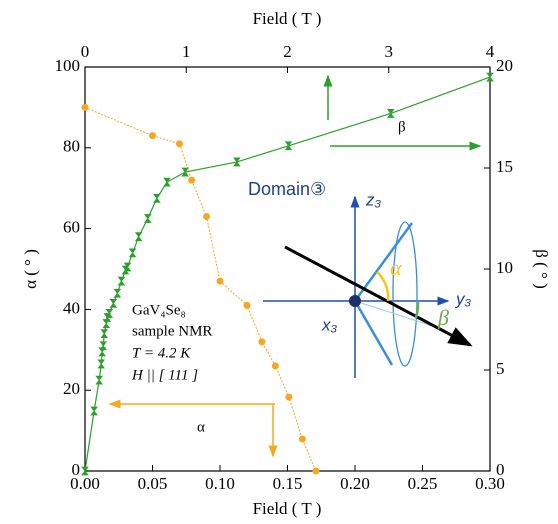 This screenshot has height=524, width=558. Describe the element at coordinates (201, 427) in the screenshot. I see `series-label: α` at that location.